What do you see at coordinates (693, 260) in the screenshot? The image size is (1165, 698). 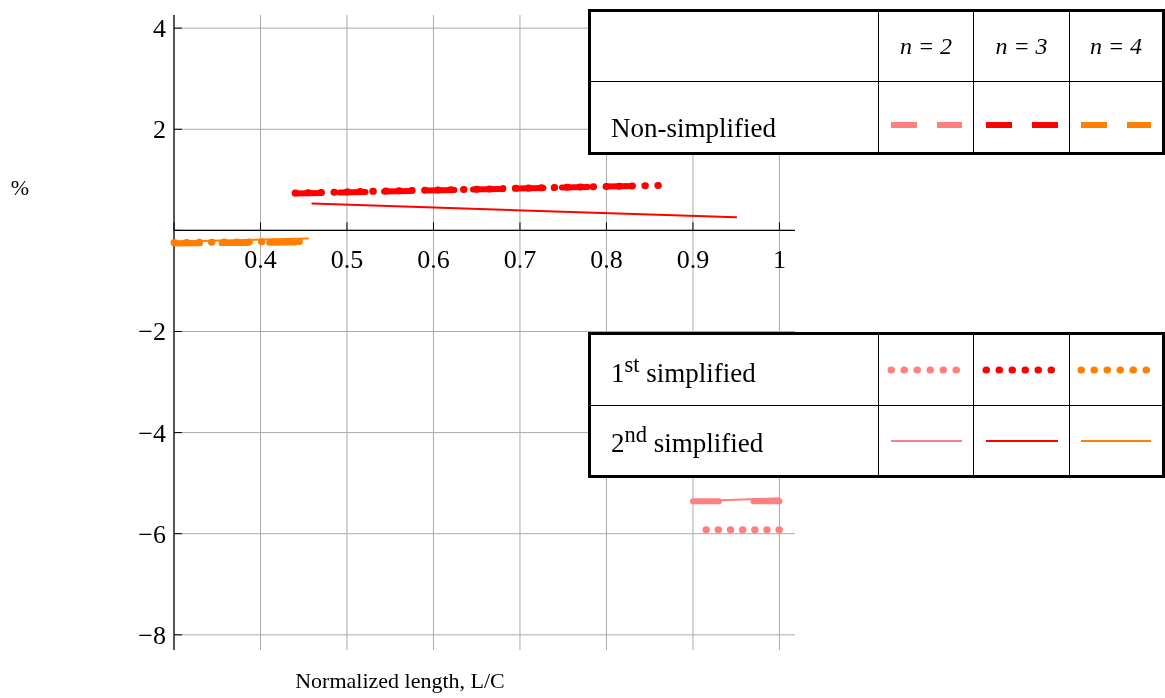 I see `x-tick-label: 0.9` at bounding box center [693, 260].